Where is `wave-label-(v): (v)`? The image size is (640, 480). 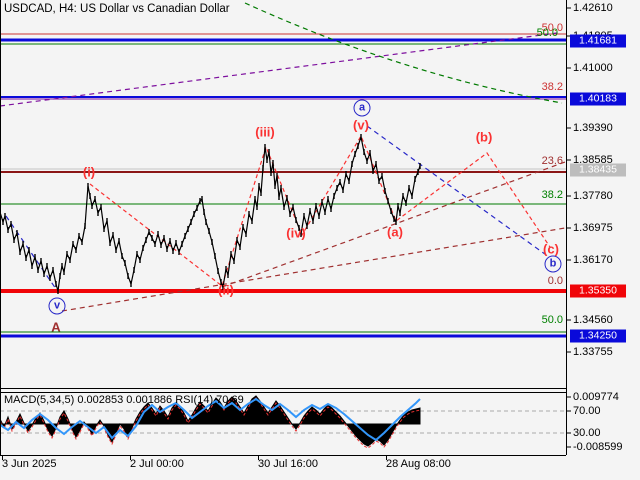
wave-label-(v): (v) is located at coordinates (361, 125).